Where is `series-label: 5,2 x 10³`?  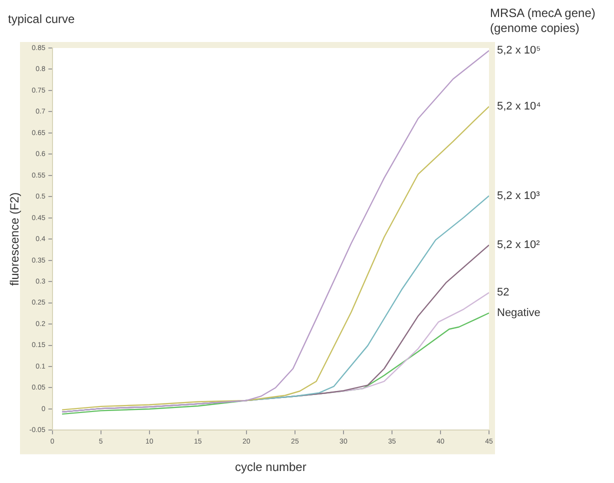
series-label: 5,2 x 10³ is located at coordinates (518, 196).